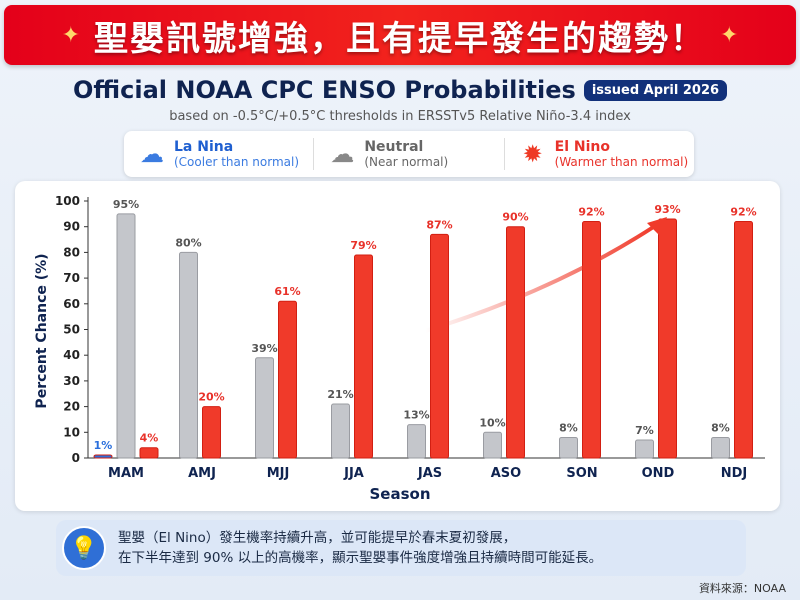  I want to click on legend-desc: (Warmer than normal), so click(621, 162).